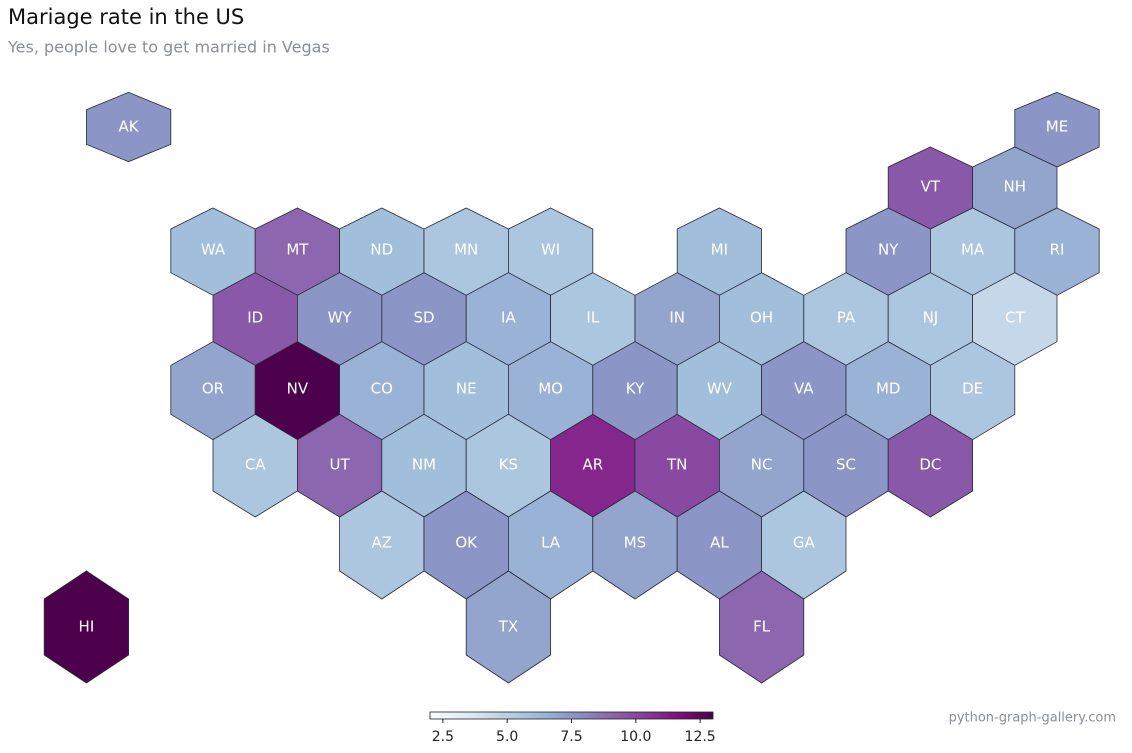 This screenshot has height=753, width=1132. I want to click on colorbar, so click(571, 715).